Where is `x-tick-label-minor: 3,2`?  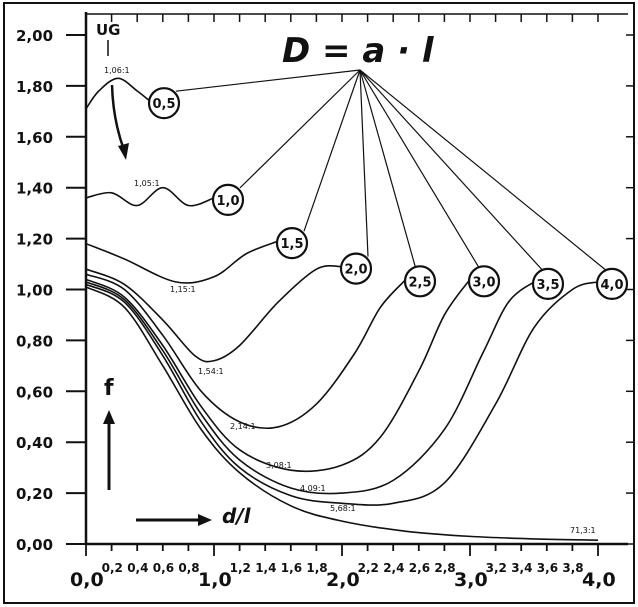 x-tick-label-minor: 3,2 is located at coordinates (496, 568).